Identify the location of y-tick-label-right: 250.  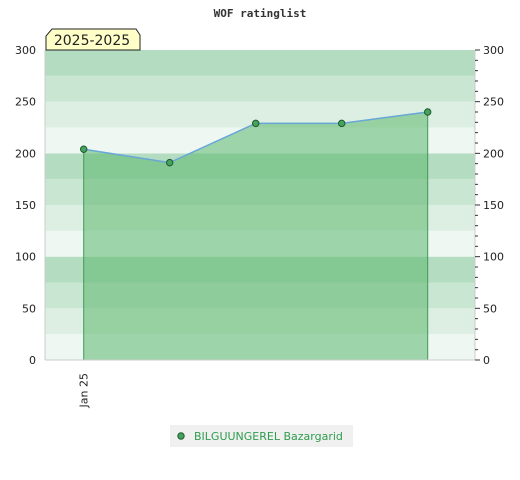
(493, 102).